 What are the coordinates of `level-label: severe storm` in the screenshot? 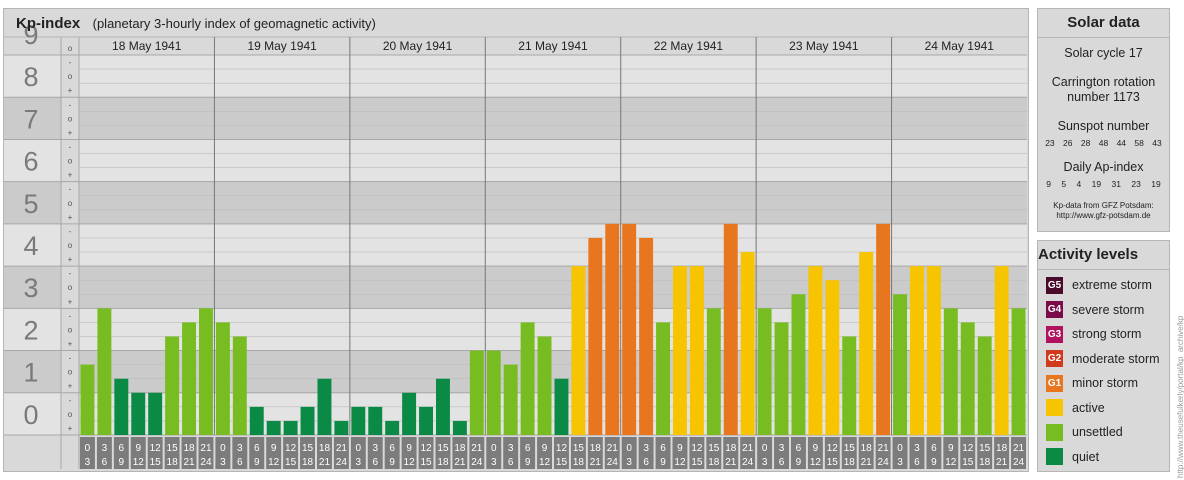 It's located at (1108, 309).